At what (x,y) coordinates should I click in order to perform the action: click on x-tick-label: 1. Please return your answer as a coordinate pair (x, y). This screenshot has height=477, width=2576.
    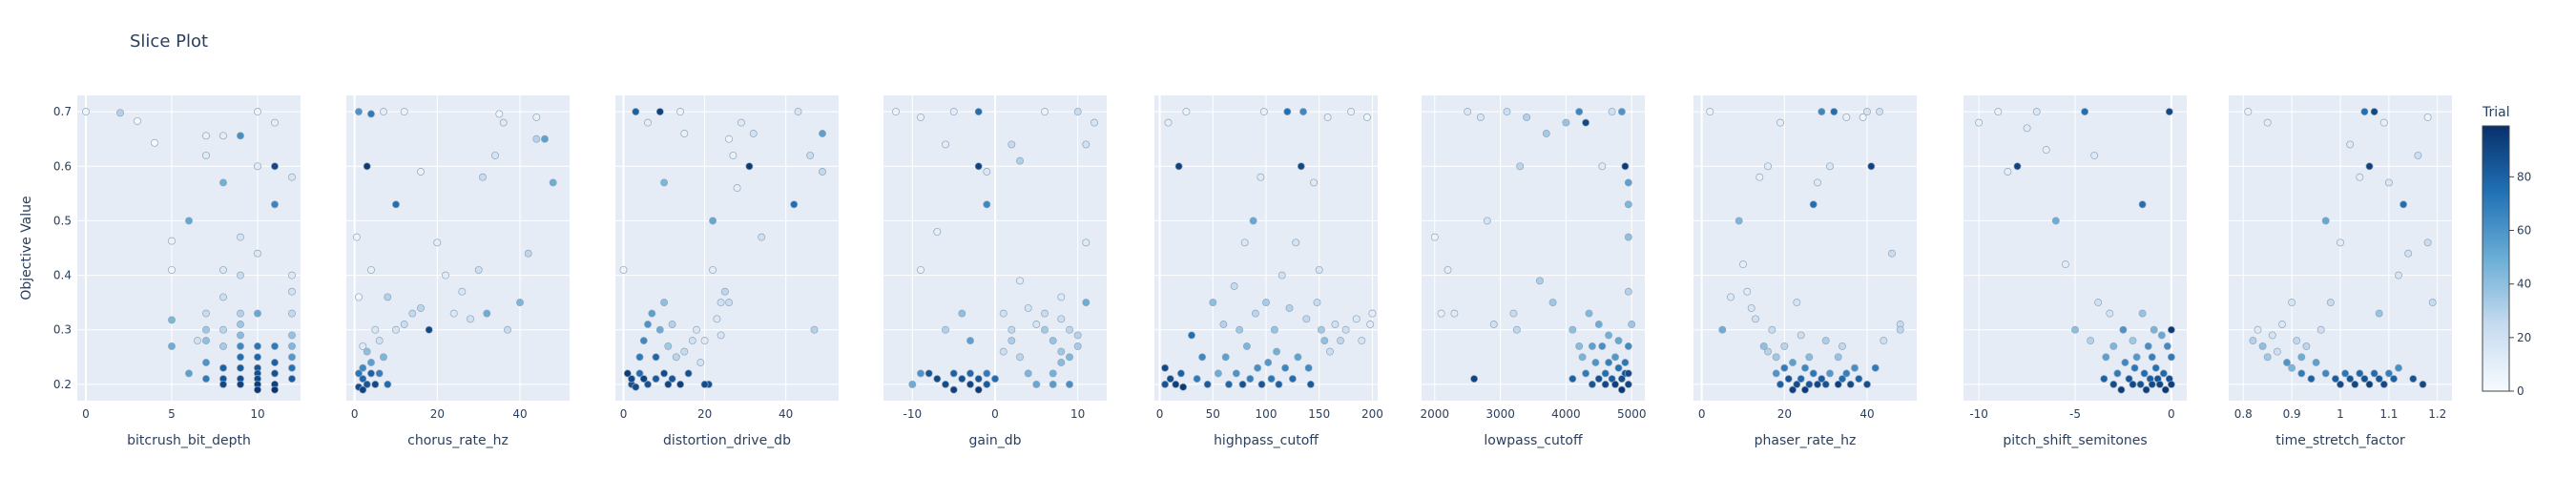
    Looking at the image, I should click on (2340, 414).